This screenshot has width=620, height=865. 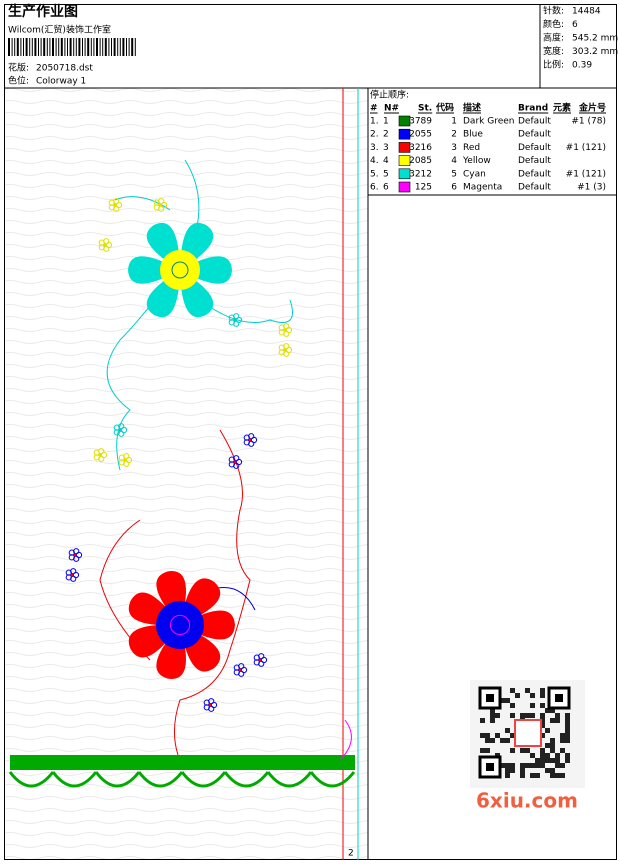 I want to click on code: 6, so click(x=454, y=188).